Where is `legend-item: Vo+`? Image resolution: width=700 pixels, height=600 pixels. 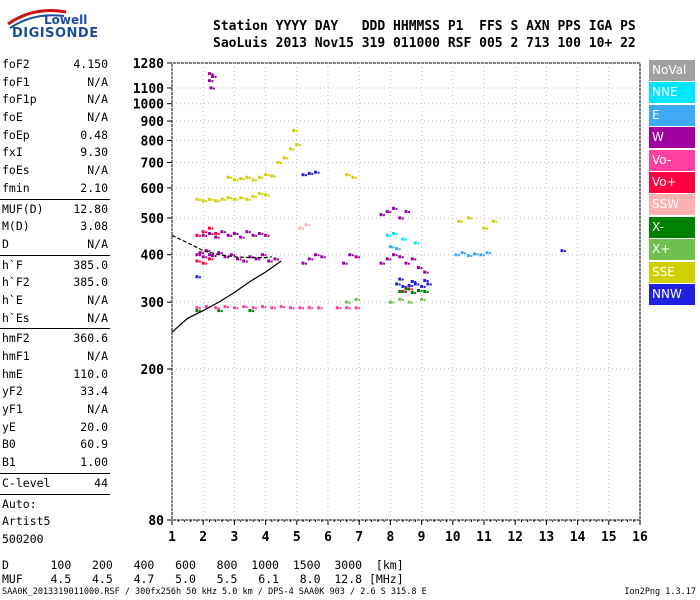
legend-item: Vo+ is located at coordinates (672, 182).